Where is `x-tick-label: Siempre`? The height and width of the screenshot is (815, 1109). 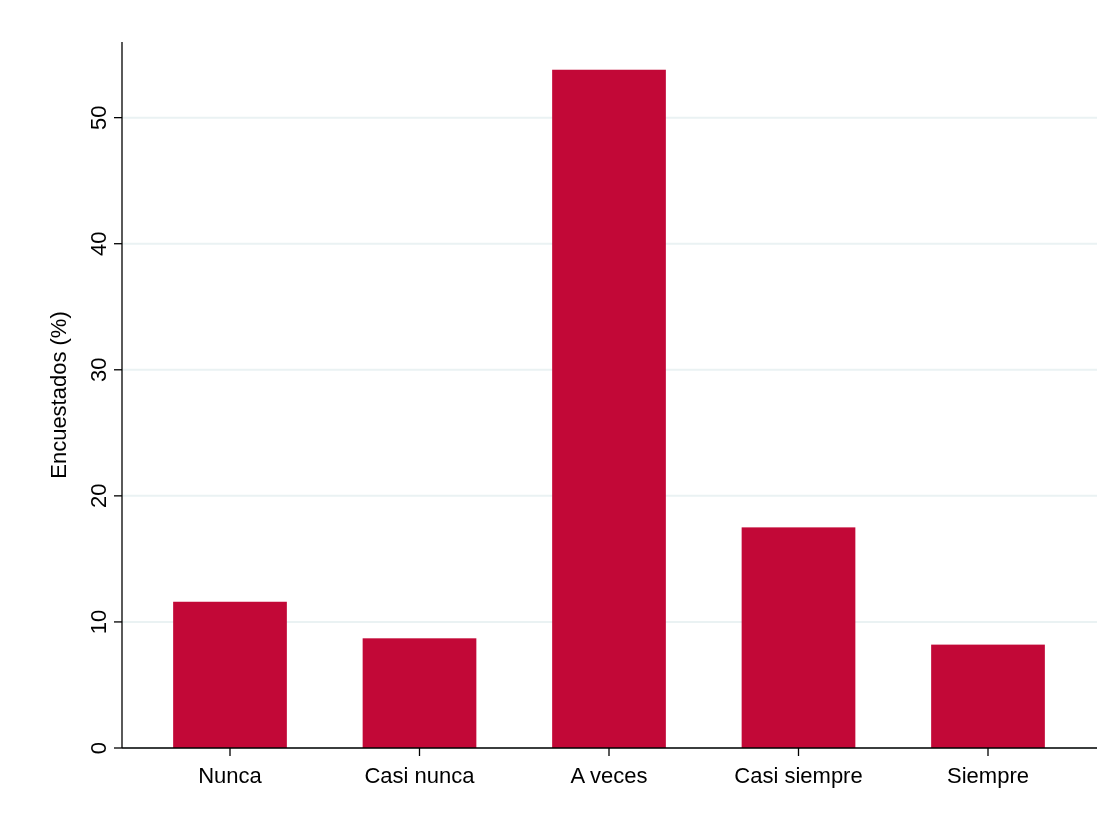
x-tick-label: Siempre is located at coordinates (988, 775).